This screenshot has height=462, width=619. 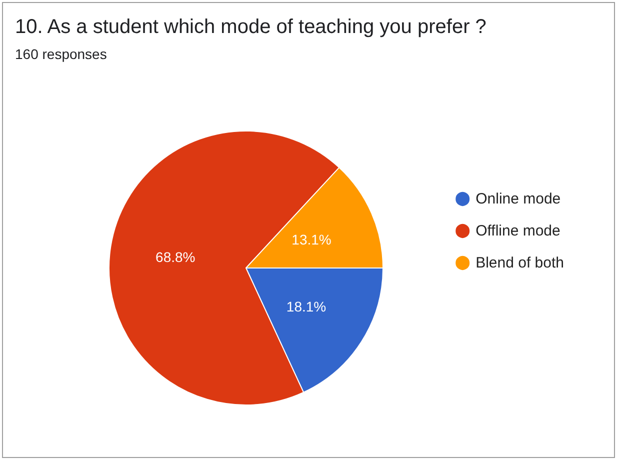 What do you see at coordinates (306, 306) in the screenshot?
I see `data-label: 18.1%` at bounding box center [306, 306].